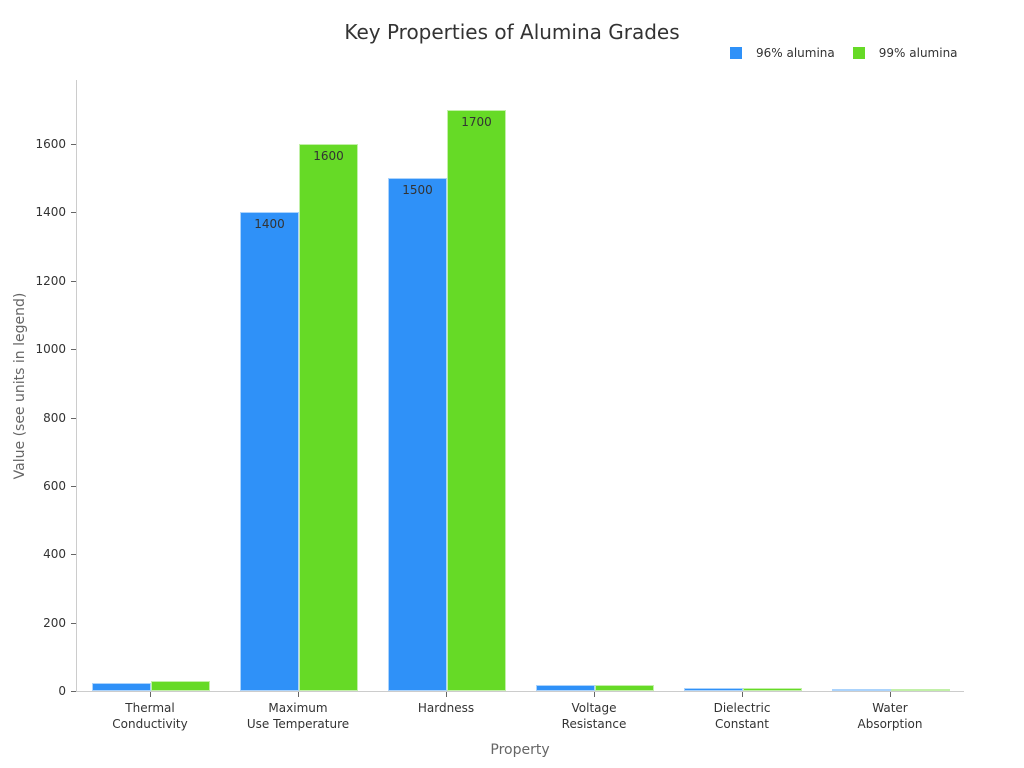 This screenshot has width=1024, height=768. What do you see at coordinates (742, 716) in the screenshot?
I see `x-tick-label: Dielectric Constant` at bounding box center [742, 716].